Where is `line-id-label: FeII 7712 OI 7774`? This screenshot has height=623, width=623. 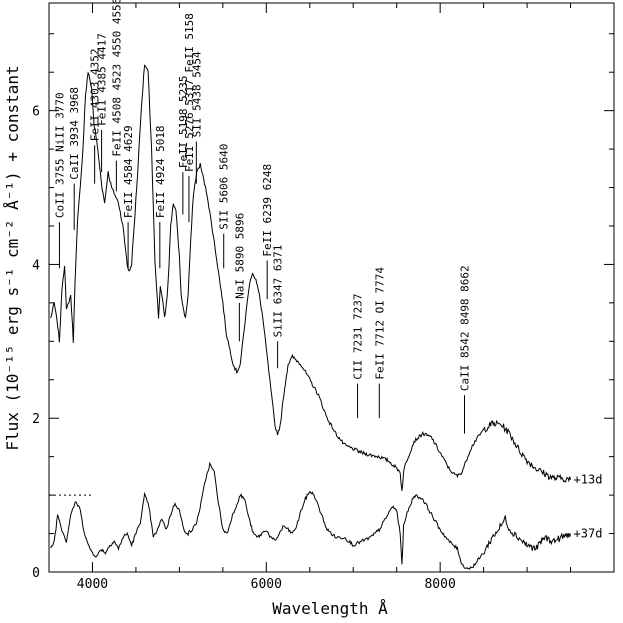 line-id-label: FeII 7712 OI 7774 is located at coordinates (379, 323).